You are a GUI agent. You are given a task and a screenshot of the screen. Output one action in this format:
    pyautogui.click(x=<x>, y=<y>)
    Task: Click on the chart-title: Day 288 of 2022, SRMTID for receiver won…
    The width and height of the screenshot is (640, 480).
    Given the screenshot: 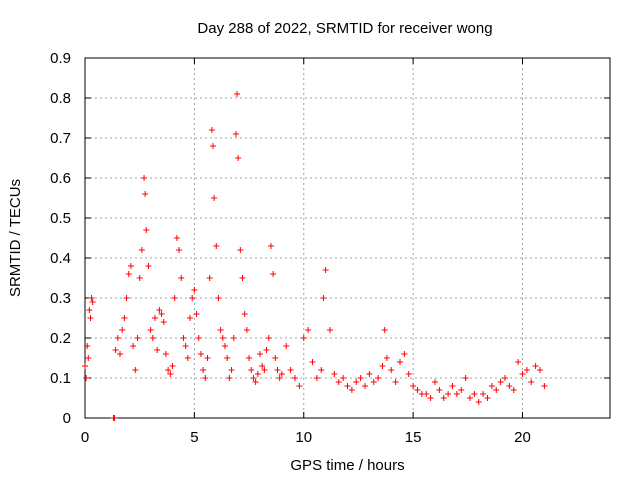 What is the action you would take?
    pyautogui.click(x=344, y=28)
    